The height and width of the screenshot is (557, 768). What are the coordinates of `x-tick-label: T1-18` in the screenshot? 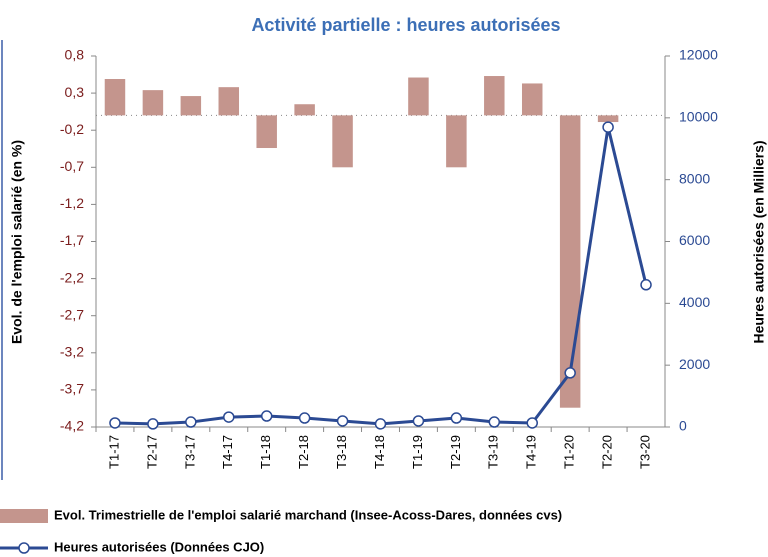 It's located at (265, 452).